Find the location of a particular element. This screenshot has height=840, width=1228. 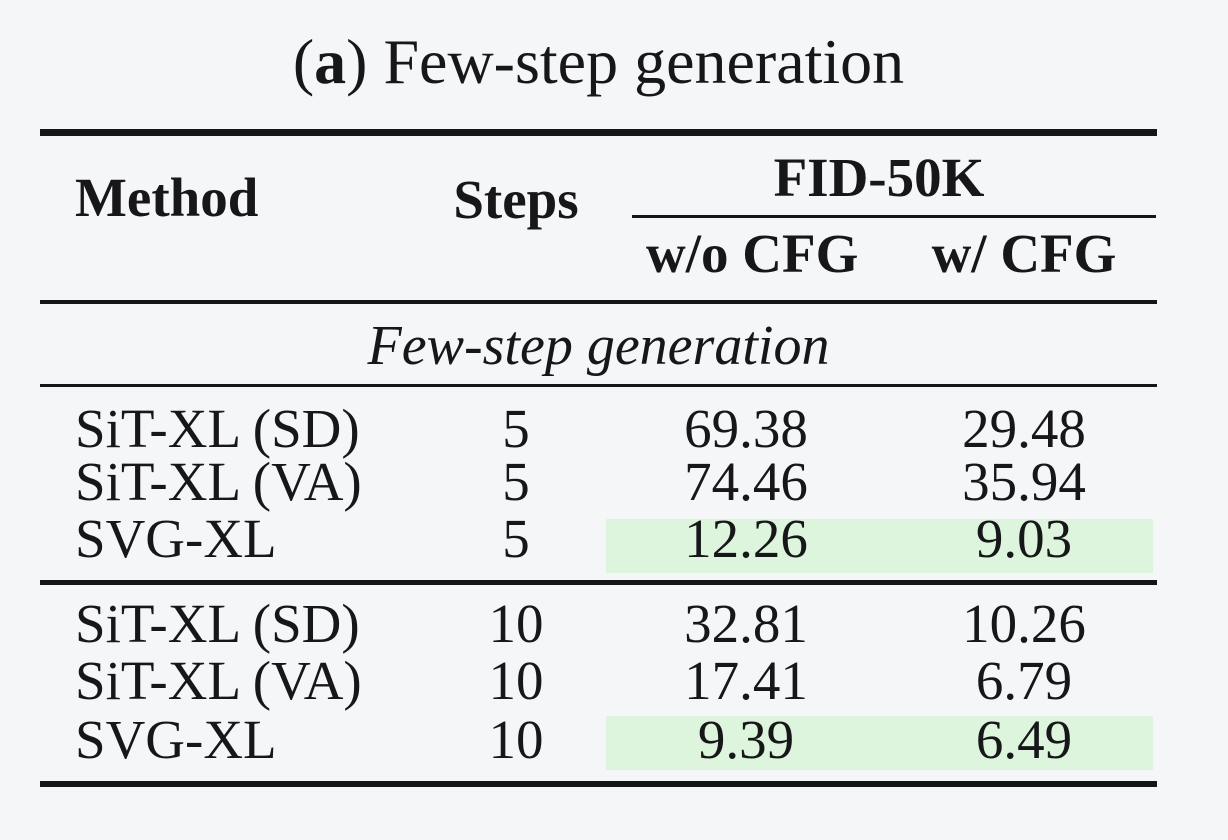

fid-wo-cfg-cell: 32.81 is located at coordinates (746, 623).